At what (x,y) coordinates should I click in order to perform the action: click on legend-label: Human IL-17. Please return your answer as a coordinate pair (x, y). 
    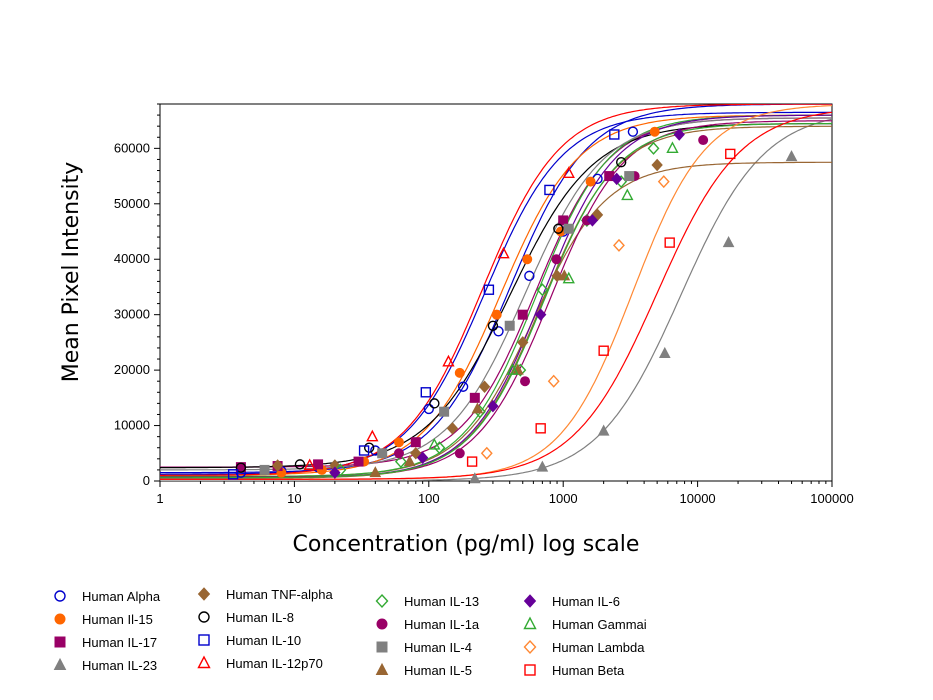
    Looking at the image, I should click on (119, 642).